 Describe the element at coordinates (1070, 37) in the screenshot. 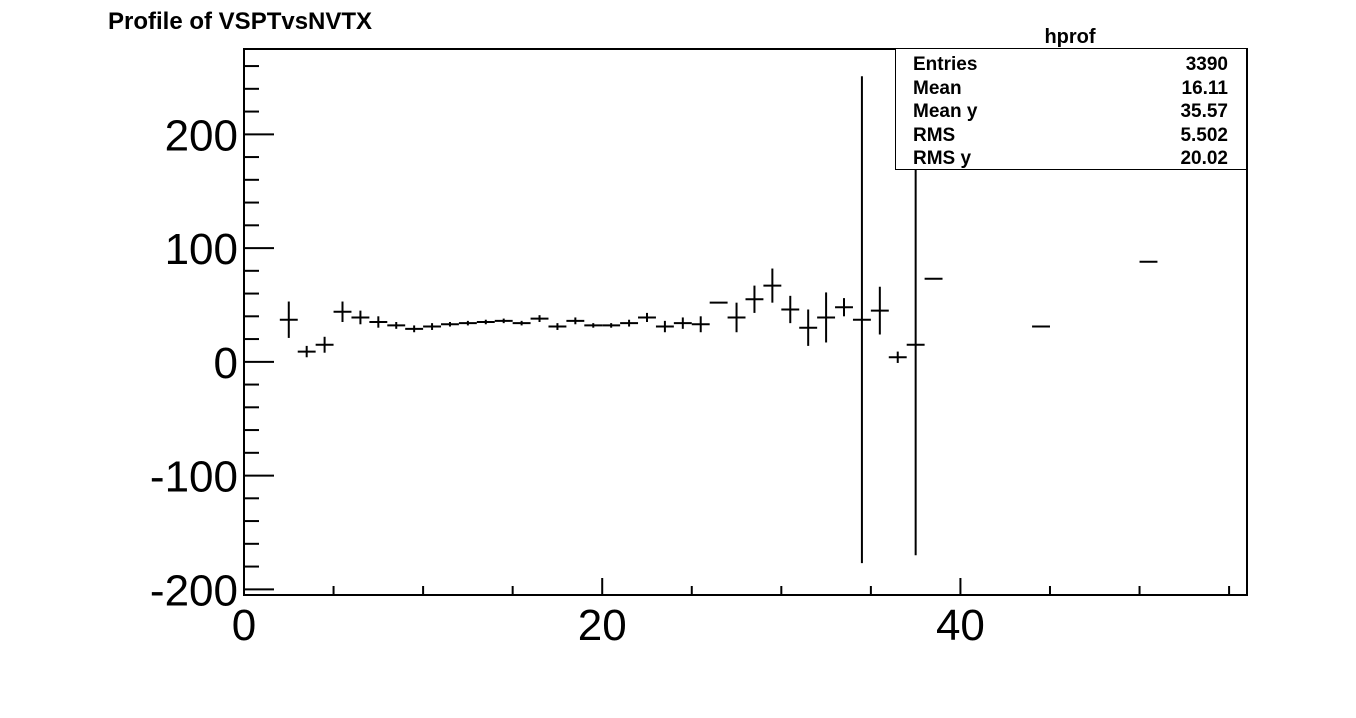

I see `stats-title: hprof` at that location.